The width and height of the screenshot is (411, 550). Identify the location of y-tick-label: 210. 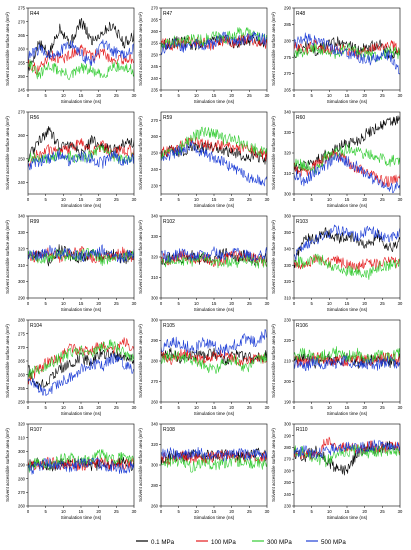
(288, 361).